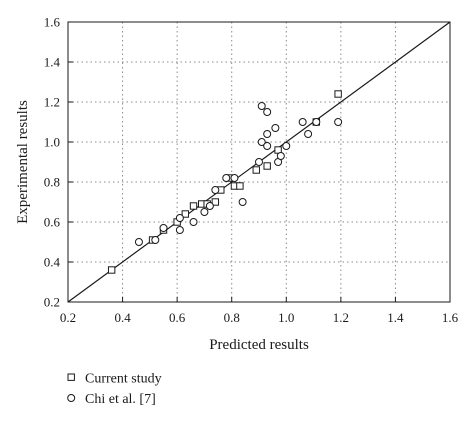  I want to click on y-tick-label: 0.6, so click(52, 222).